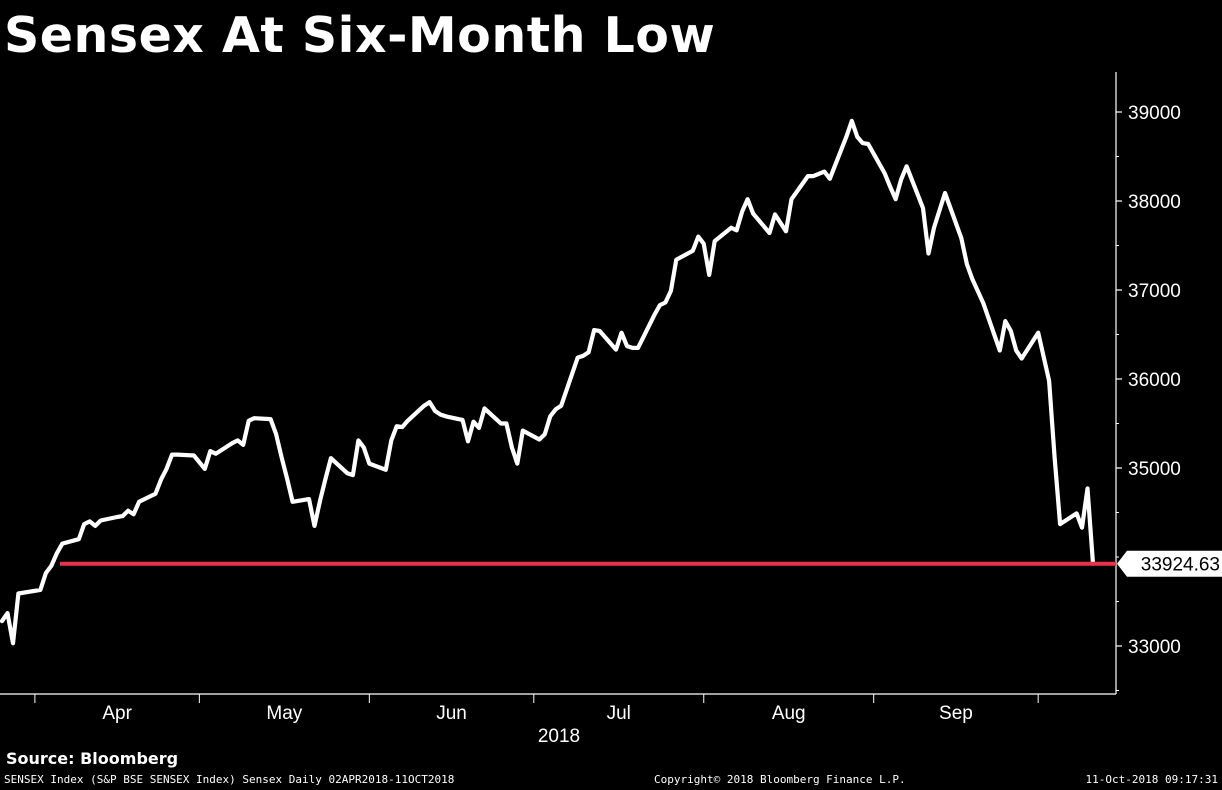 Image resolution: width=1222 pixels, height=790 pixels. What do you see at coordinates (1180, 565) in the screenshot?
I see `last-value-label: 33924.63` at bounding box center [1180, 565].